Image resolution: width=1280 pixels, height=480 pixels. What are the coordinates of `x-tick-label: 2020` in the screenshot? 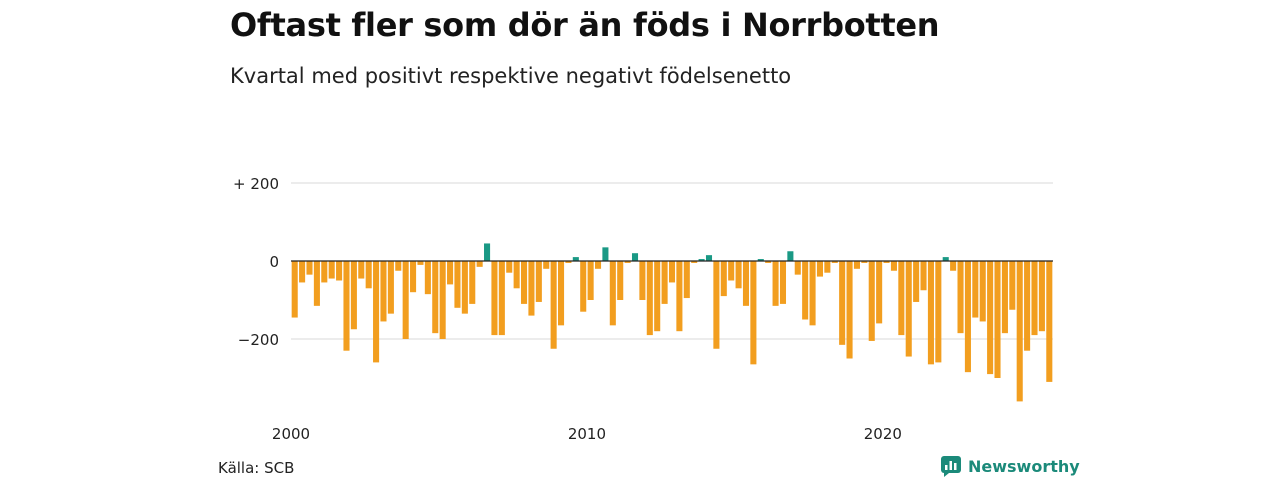 It's located at (883, 434).